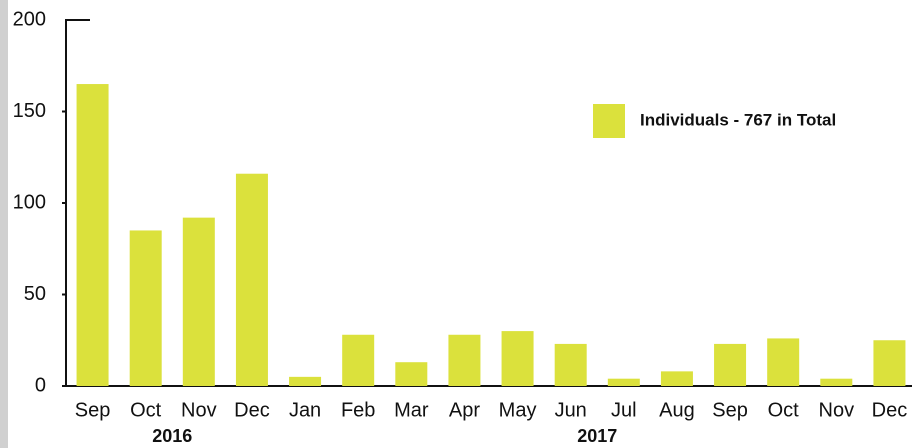 The height and width of the screenshot is (448, 924). Describe the element at coordinates (35, 294) in the screenshot. I see `y-tick-label: 50` at that location.